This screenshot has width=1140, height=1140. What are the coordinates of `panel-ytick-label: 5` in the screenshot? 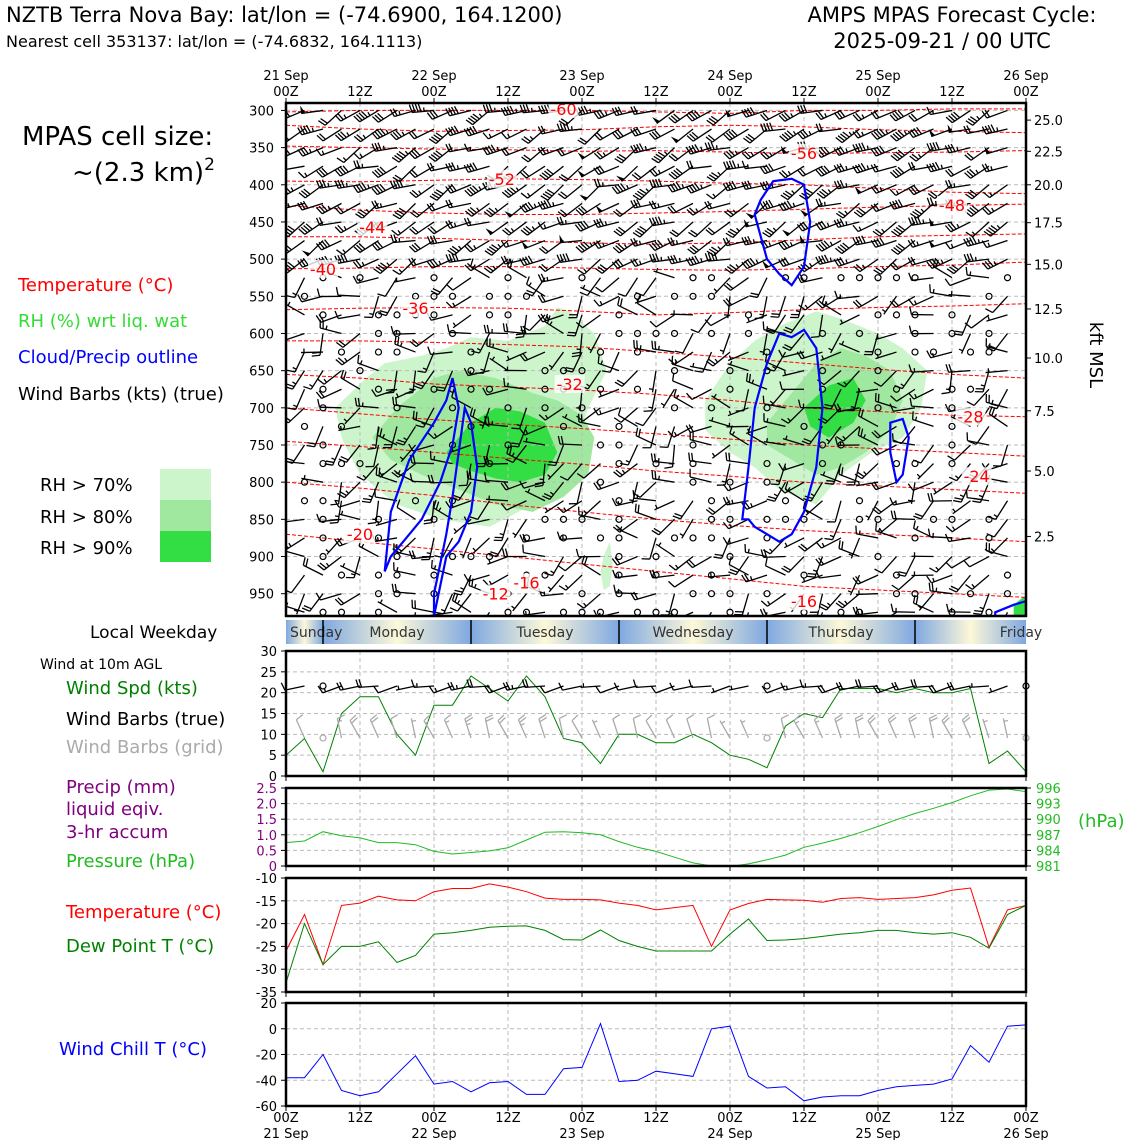 It's located at (273, 756).